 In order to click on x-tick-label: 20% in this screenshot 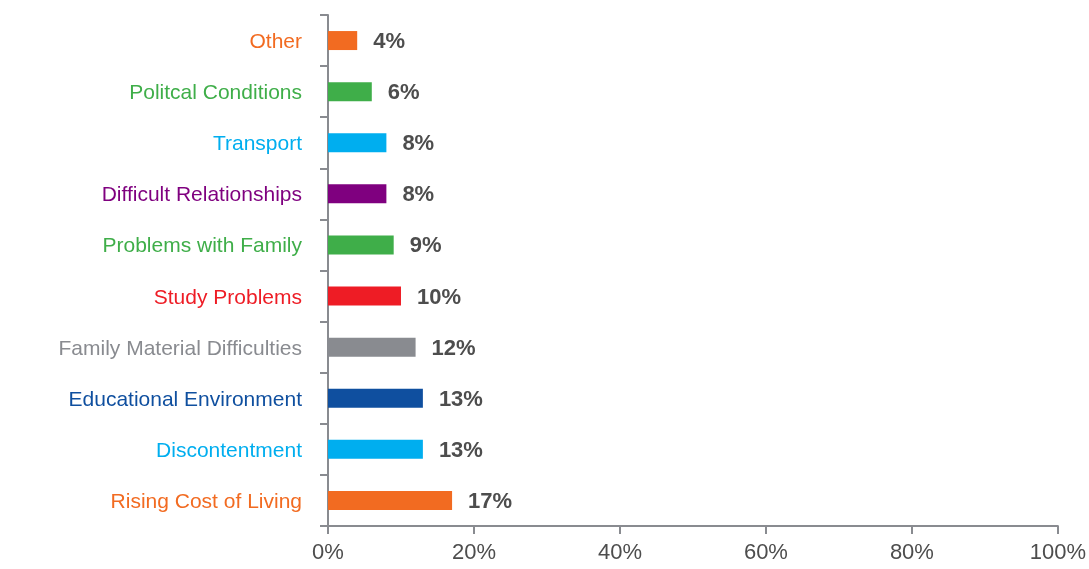, I will do `click(473, 551)`.